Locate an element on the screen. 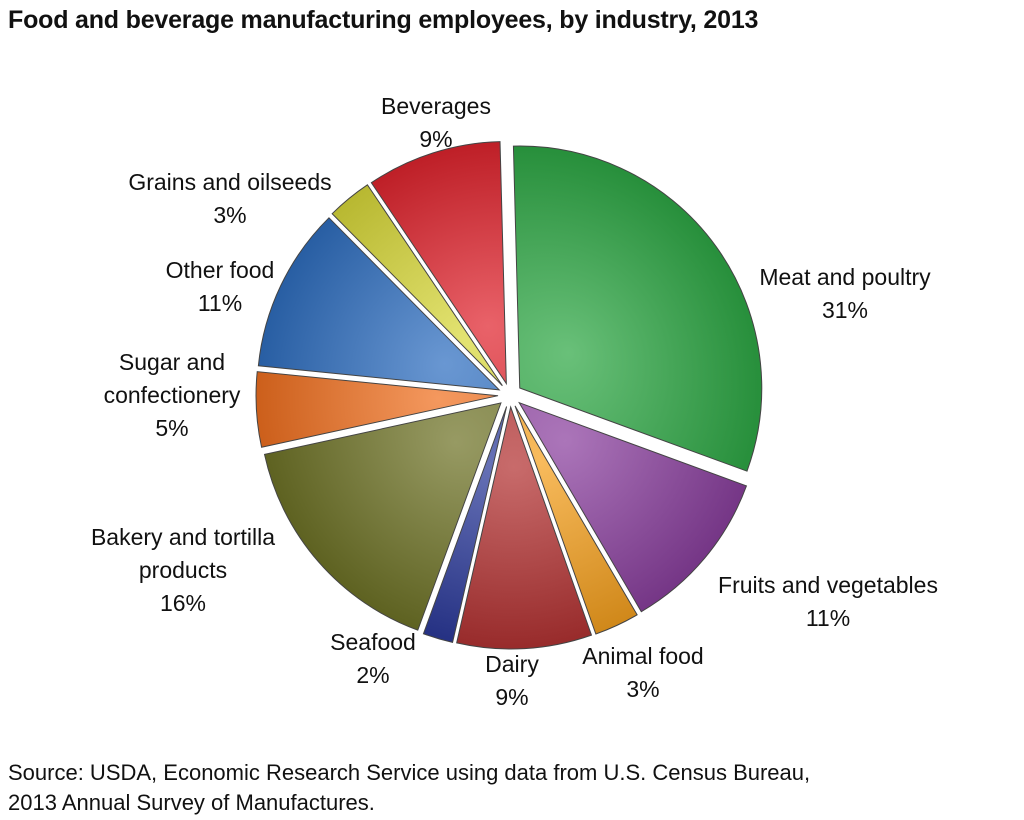 This screenshot has width=1024, height=820. slice-category-label: Sugar and is located at coordinates (172, 362).